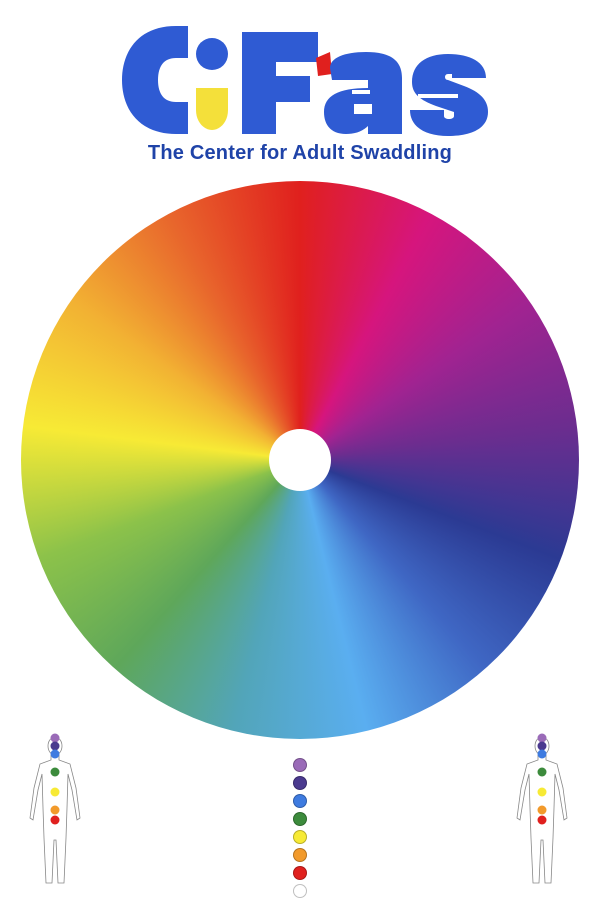 The height and width of the screenshot is (902, 600). I want to click on color-wheel-center, so click(300, 460).